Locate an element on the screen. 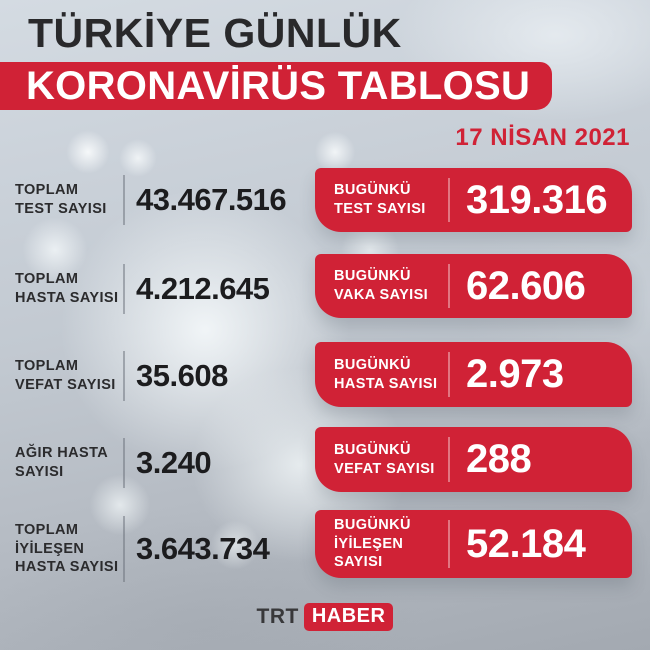 Image resolution: width=650 pixels, height=650 pixels. daily-label: BUGÜNKÜ TEST SAYISI is located at coordinates (380, 199).